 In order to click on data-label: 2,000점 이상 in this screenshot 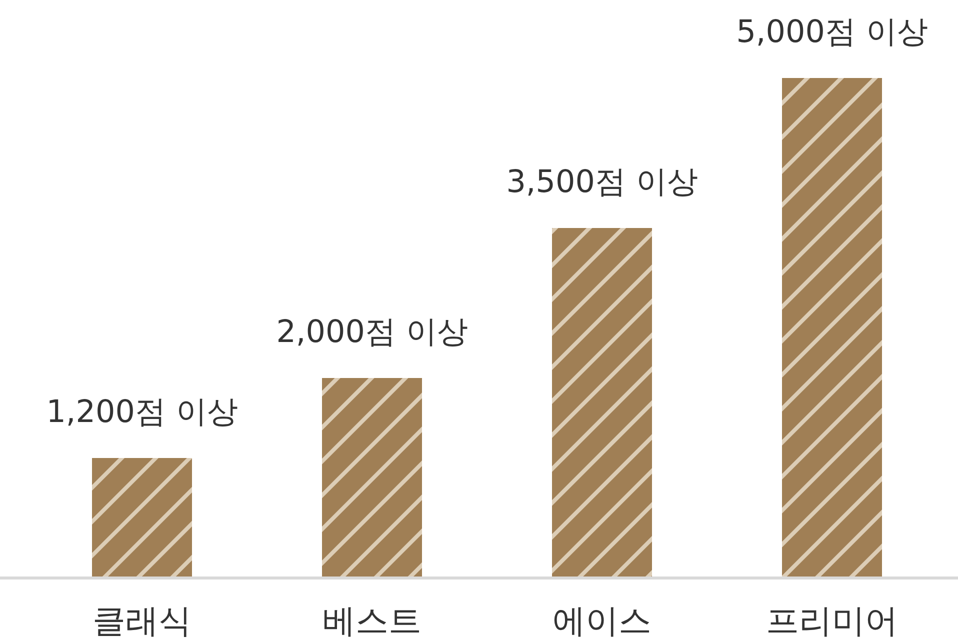, I will do `click(372, 332)`.